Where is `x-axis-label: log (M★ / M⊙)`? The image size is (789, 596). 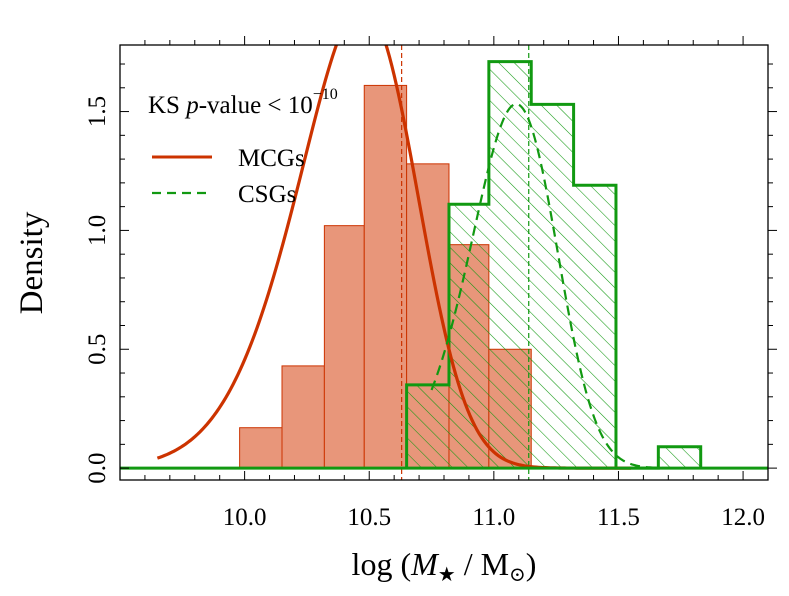 x-axis-label: log (M★ / M⊙) is located at coordinates (444, 566).